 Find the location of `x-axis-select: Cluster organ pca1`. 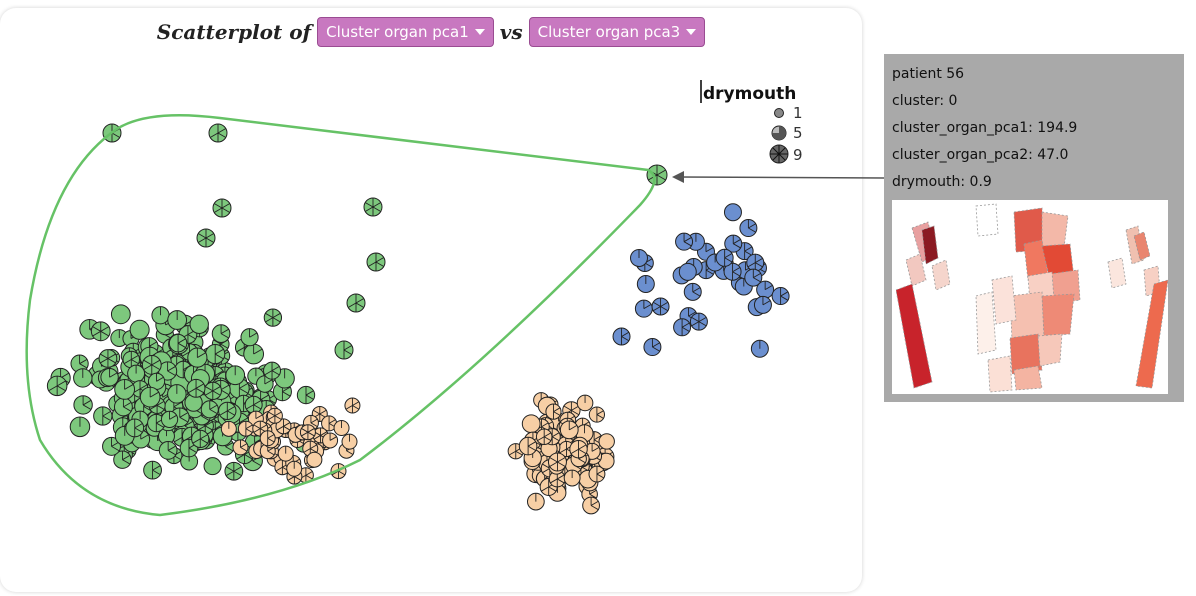

x-axis-select: Cluster organ pca1 is located at coordinates (405, 32).